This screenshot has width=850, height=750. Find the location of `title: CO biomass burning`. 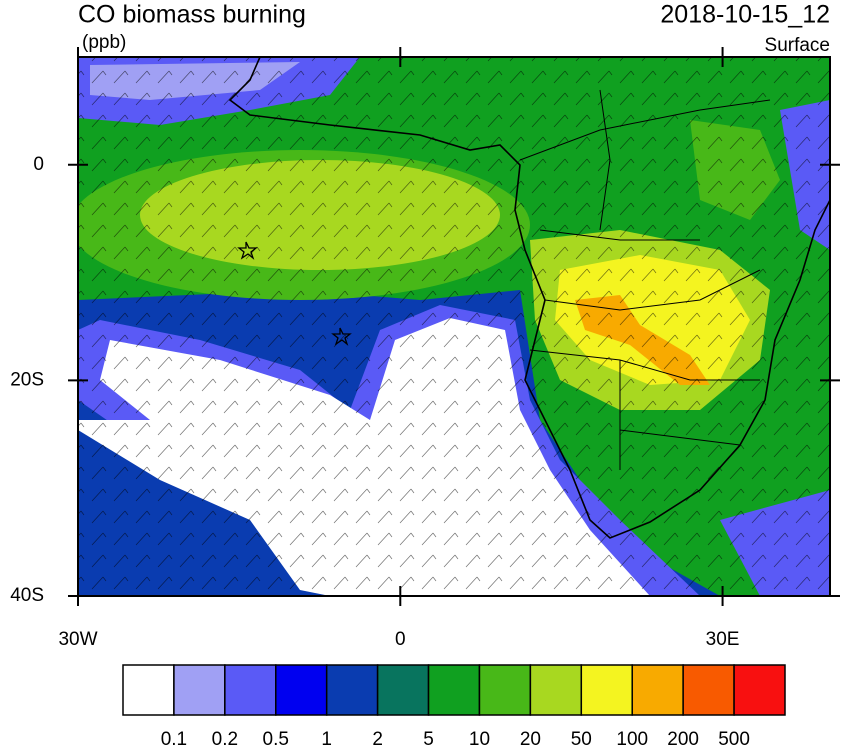

title: CO biomass burning is located at coordinates (192, 15).